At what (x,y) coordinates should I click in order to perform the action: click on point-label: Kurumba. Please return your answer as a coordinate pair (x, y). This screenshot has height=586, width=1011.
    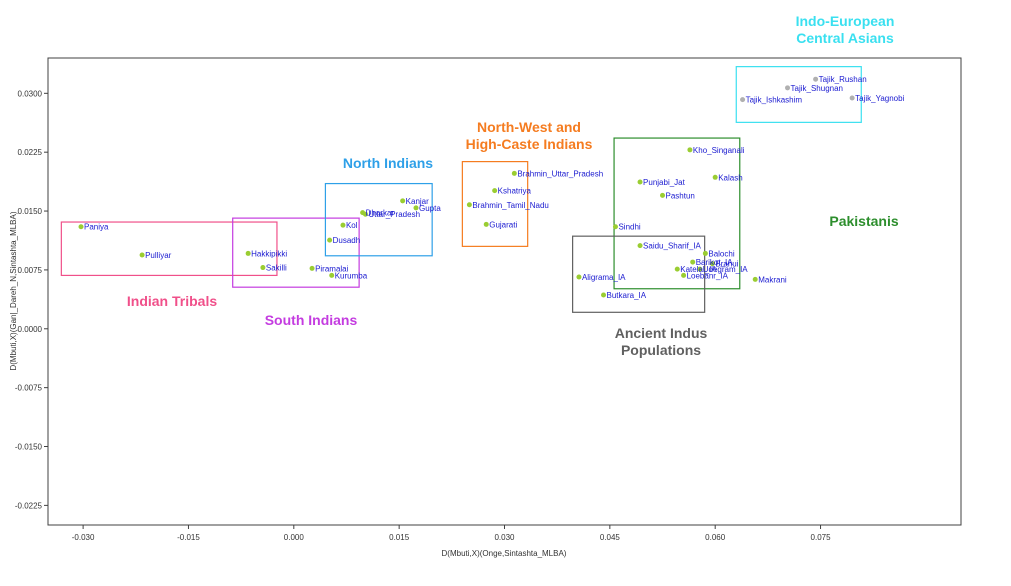
    Looking at the image, I should click on (351, 275).